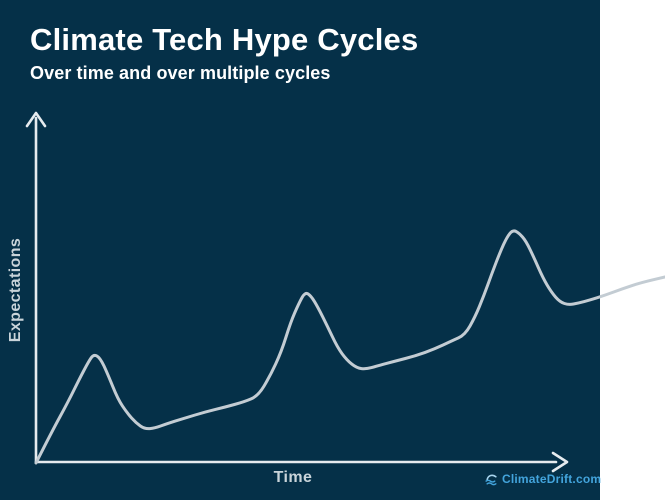 The width and height of the screenshot is (665, 500). I want to click on page-subtitle: Over time and over multiple cycles, so click(180, 73).